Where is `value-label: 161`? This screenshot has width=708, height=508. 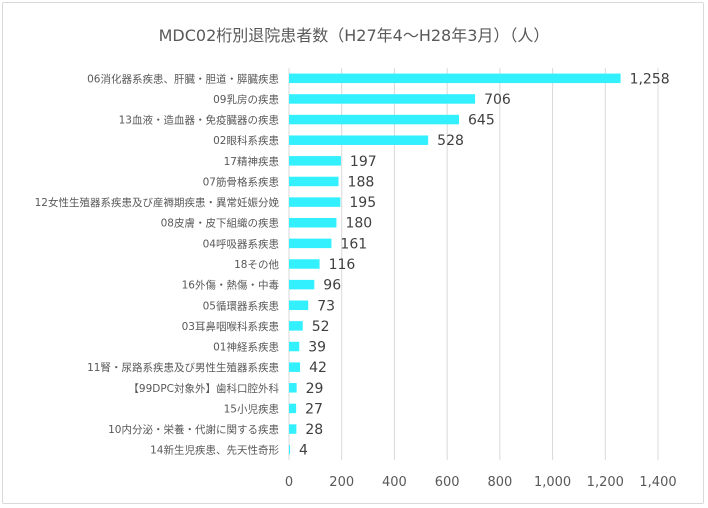 value-label: 161 is located at coordinates (353, 244).